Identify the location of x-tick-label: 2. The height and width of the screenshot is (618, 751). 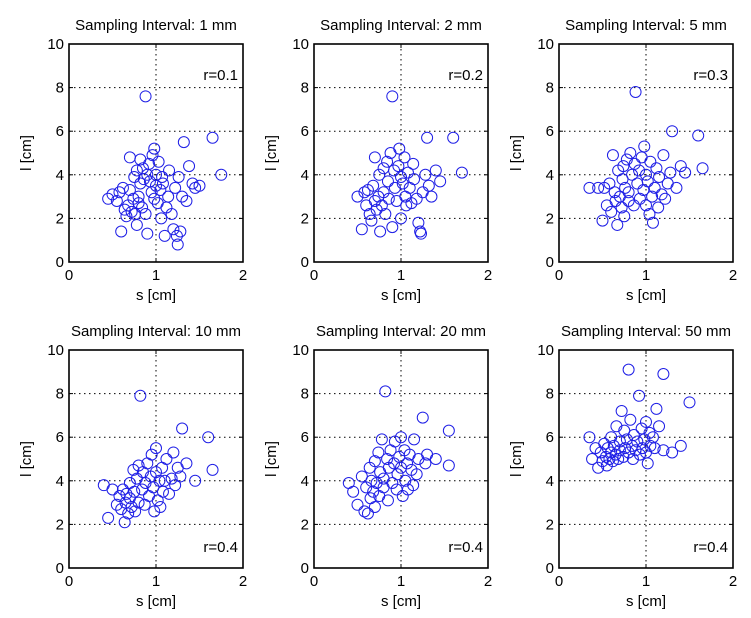
(243, 581).